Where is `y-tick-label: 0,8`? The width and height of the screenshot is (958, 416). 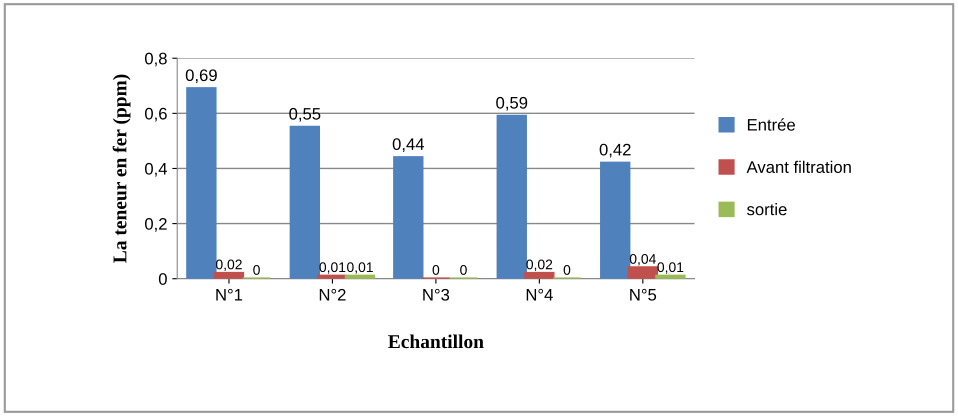
y-tick-label: 0,8 is located at coordinates (155, 59).